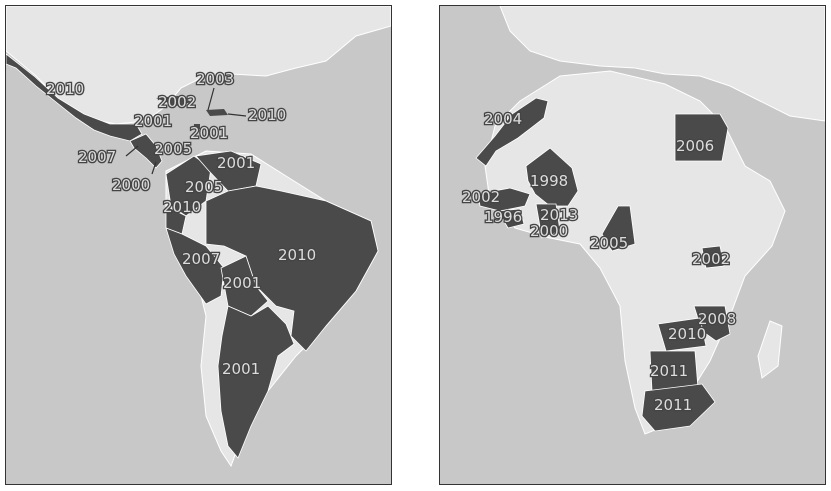  I want to click on country-uganda, so click(713, 257).